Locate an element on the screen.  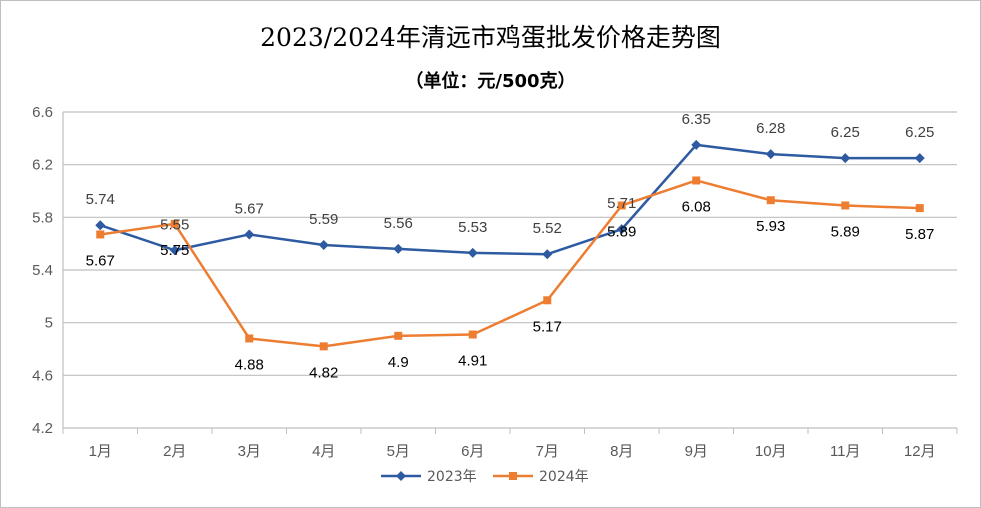
y-tick-label: 6.2 is located at coordinates (42, 165).